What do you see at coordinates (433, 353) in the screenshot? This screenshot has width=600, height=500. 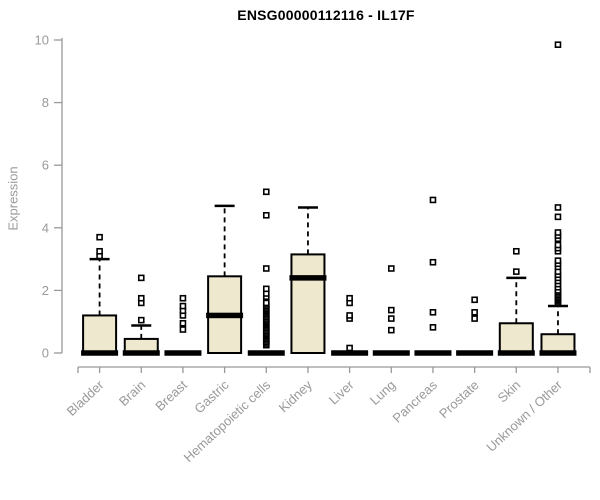 I see `median-pancreas` at bounding box center [433, 353].